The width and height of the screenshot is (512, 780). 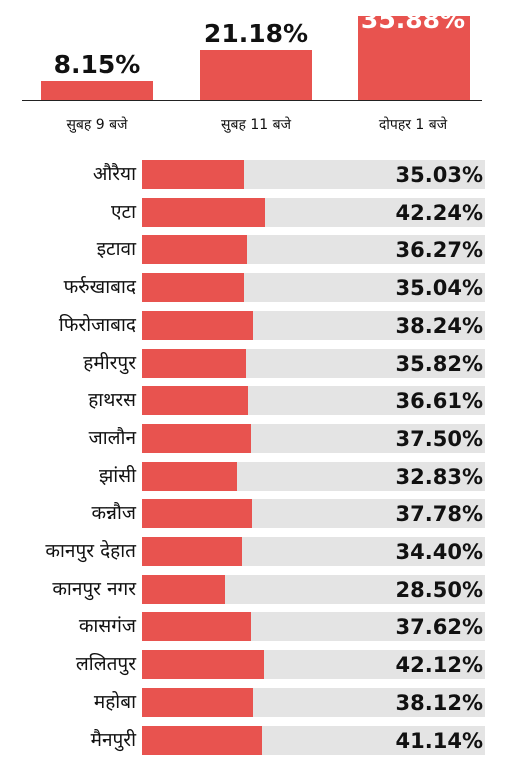 What do you see at coordinates (114, 174) in the screenshot?
I see `district-label: औरैया` at bounding box center [114, 174].